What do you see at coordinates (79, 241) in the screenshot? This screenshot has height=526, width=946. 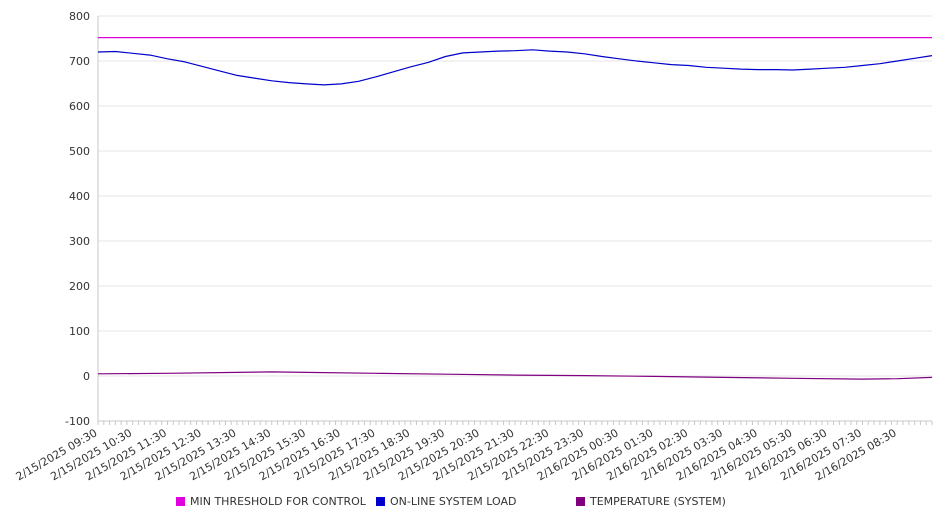 I see `y-tick-label: 300` at bounding box center [79, 241].